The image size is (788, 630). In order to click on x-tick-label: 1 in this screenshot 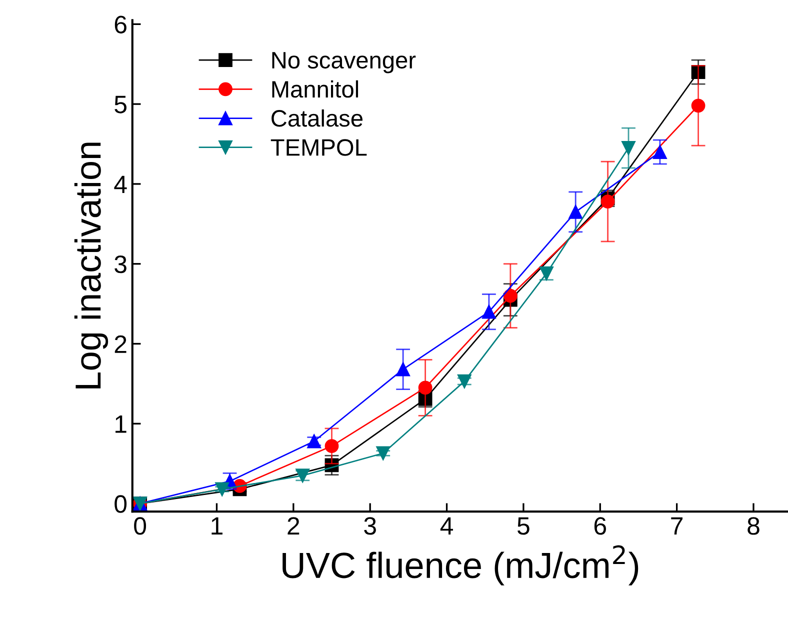, I will do `click(217, 526)`.